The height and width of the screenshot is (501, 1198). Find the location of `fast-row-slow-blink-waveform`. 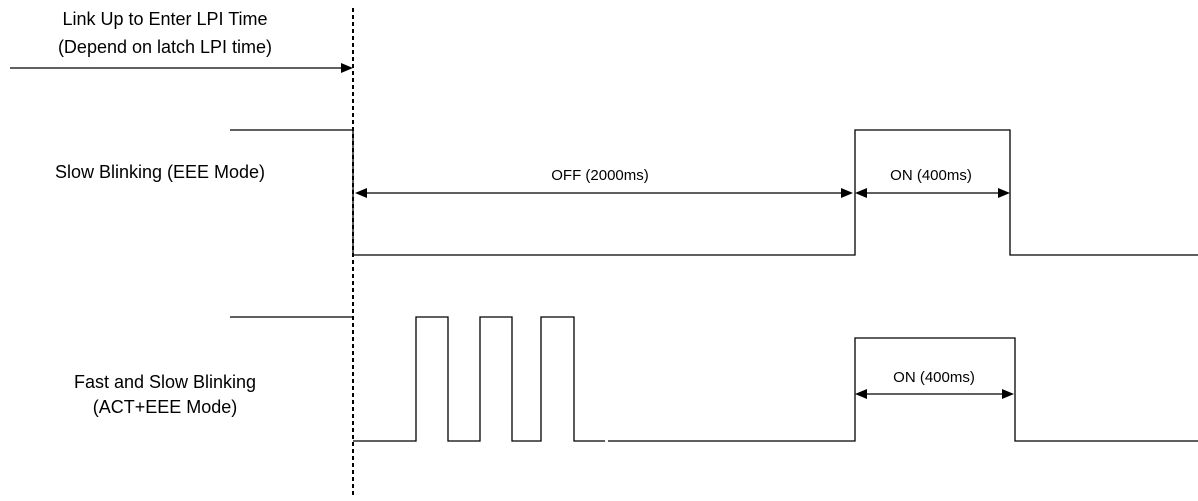

fast-row-slow-blink-waveform is located at coordinates (903, 389).